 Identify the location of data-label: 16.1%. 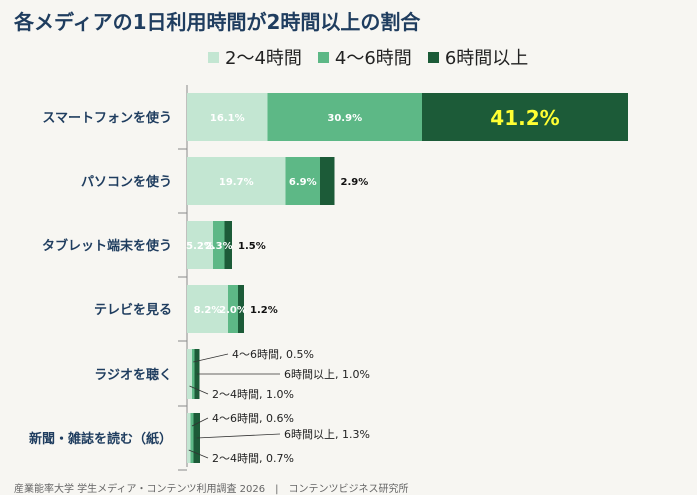
(227, 118).